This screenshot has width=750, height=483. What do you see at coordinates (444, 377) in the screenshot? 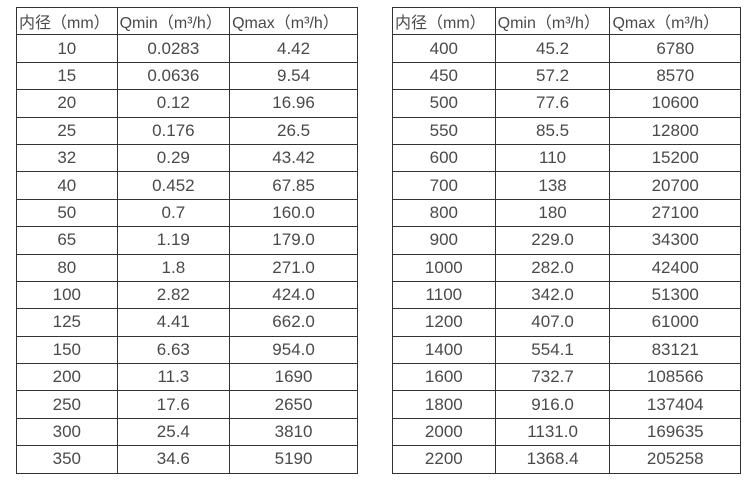
I see `table-cell: 1600` at bounding box center [444, 377].